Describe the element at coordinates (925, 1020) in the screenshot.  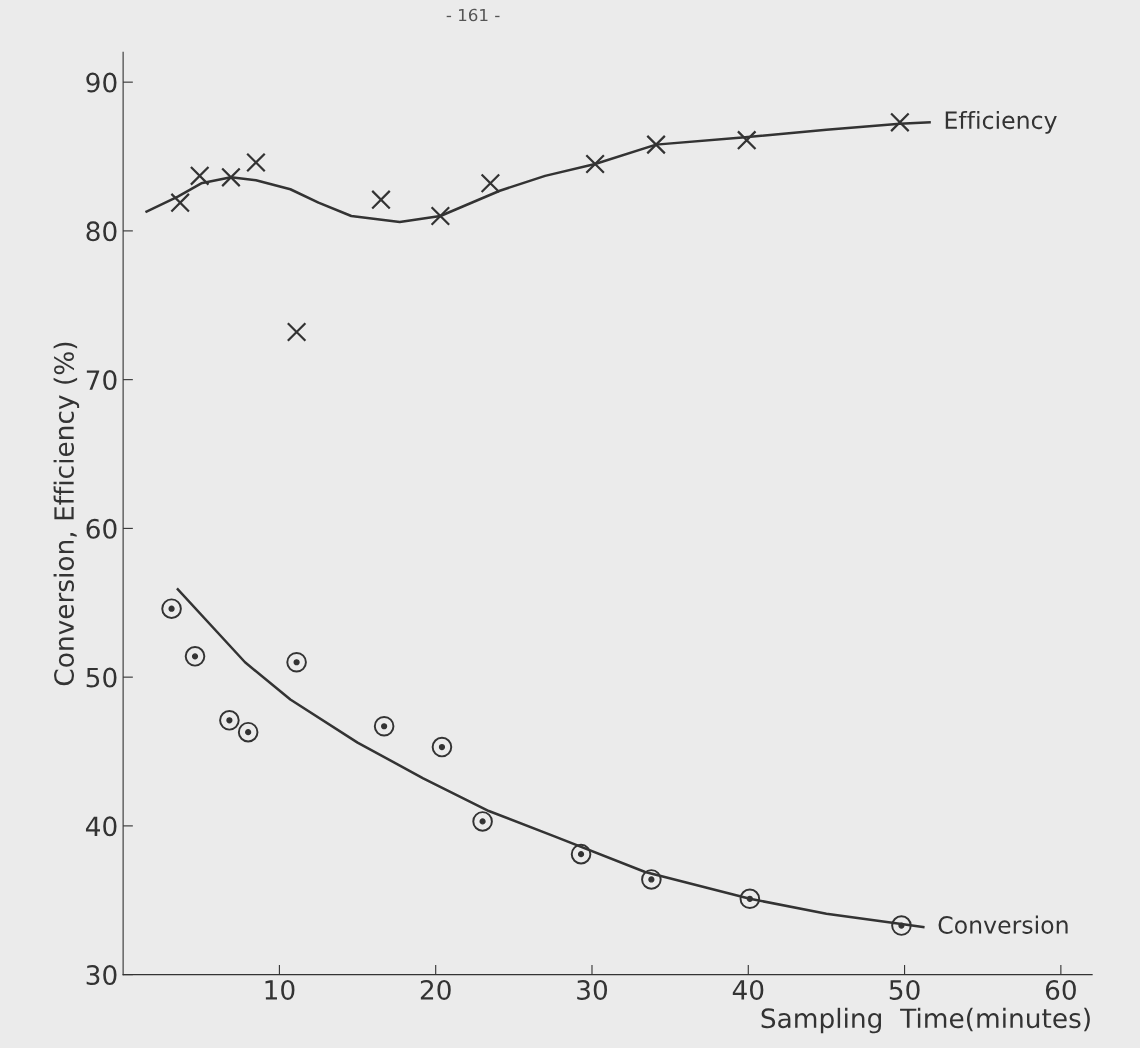
I see `x-axis-title: Sampling Time(minutes)` at that location.